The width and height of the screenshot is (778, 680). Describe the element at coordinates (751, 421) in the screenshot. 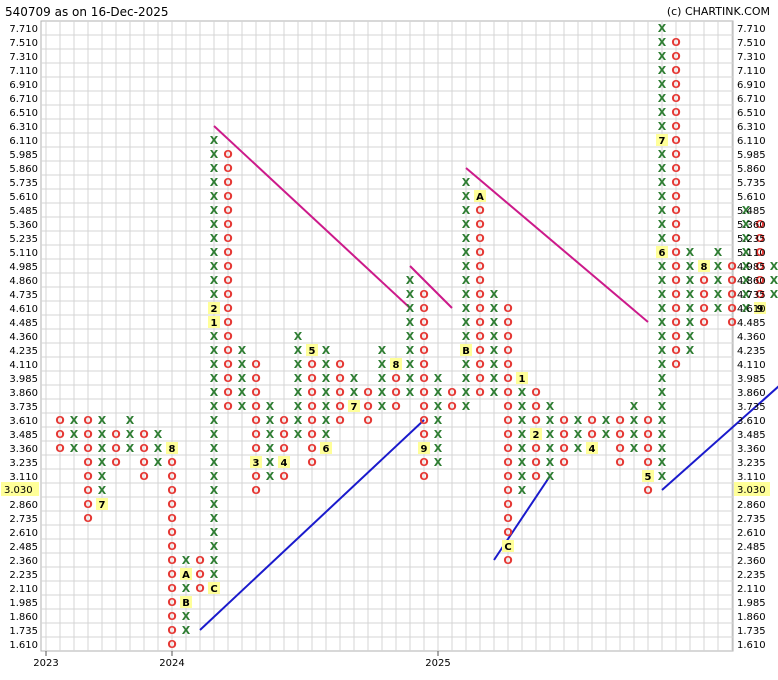

I see `y-tick-label-right: 3.610` at that location.